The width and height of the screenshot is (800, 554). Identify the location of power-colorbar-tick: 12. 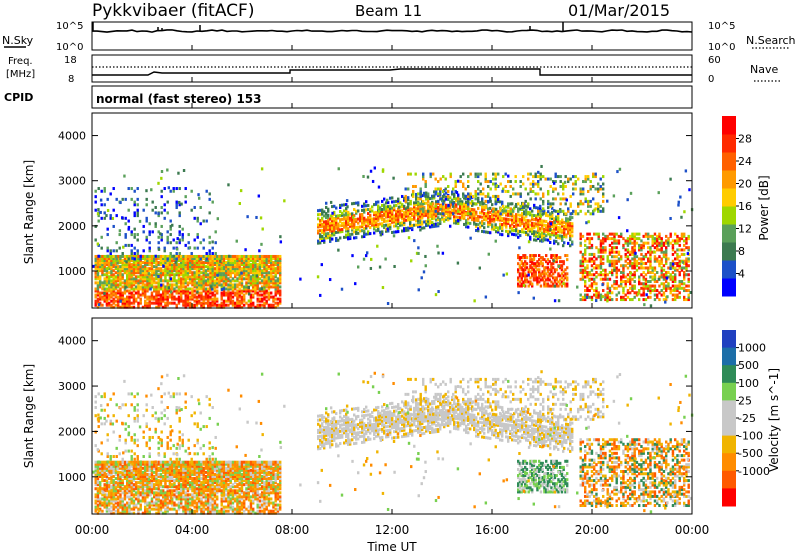
(745, 229).